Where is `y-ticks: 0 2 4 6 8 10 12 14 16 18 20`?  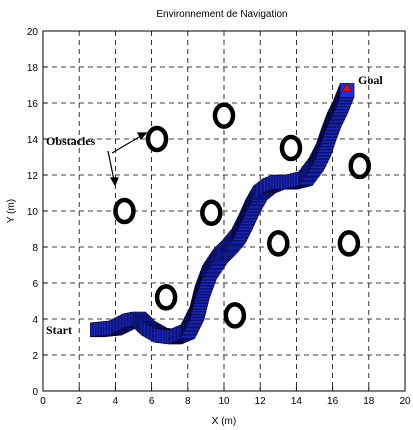 y-ticks: 0 2 4 6 8 10 12 14 16 18 20 is located at coordinates (37, 212).